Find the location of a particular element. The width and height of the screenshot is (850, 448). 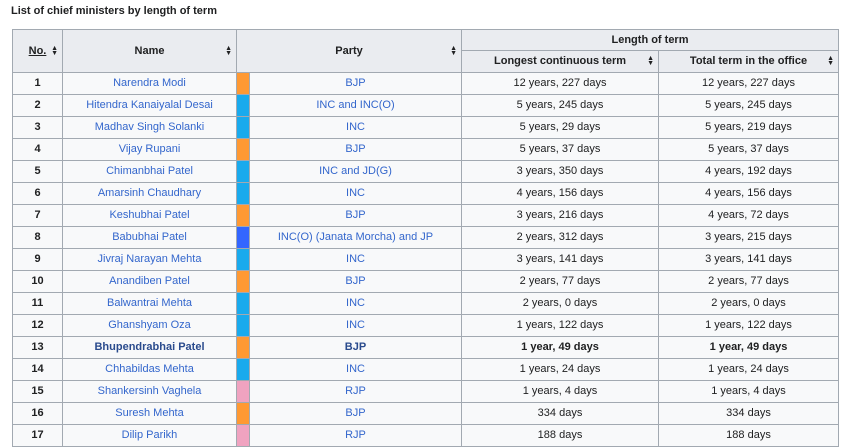

longest-term-cell: 334 days is located at coordinates (560, 413).